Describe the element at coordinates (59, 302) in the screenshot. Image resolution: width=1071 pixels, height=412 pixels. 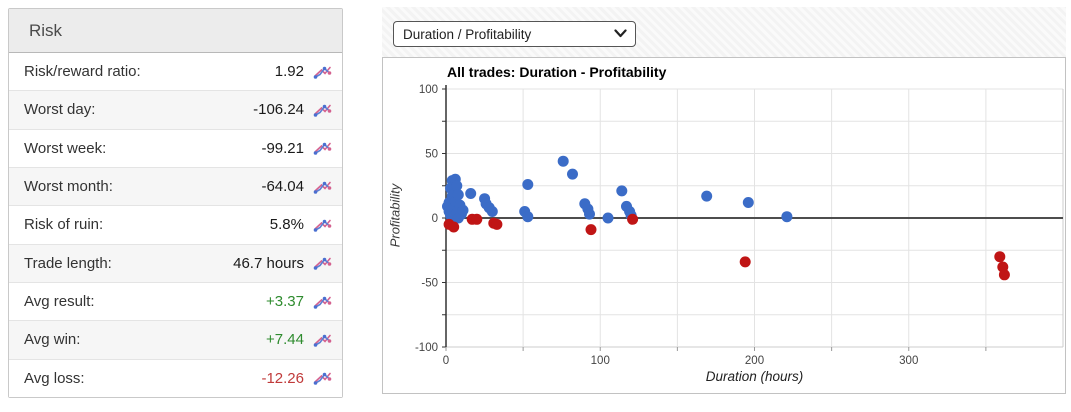
I see `risk-row-label: Avg result:` at that location.